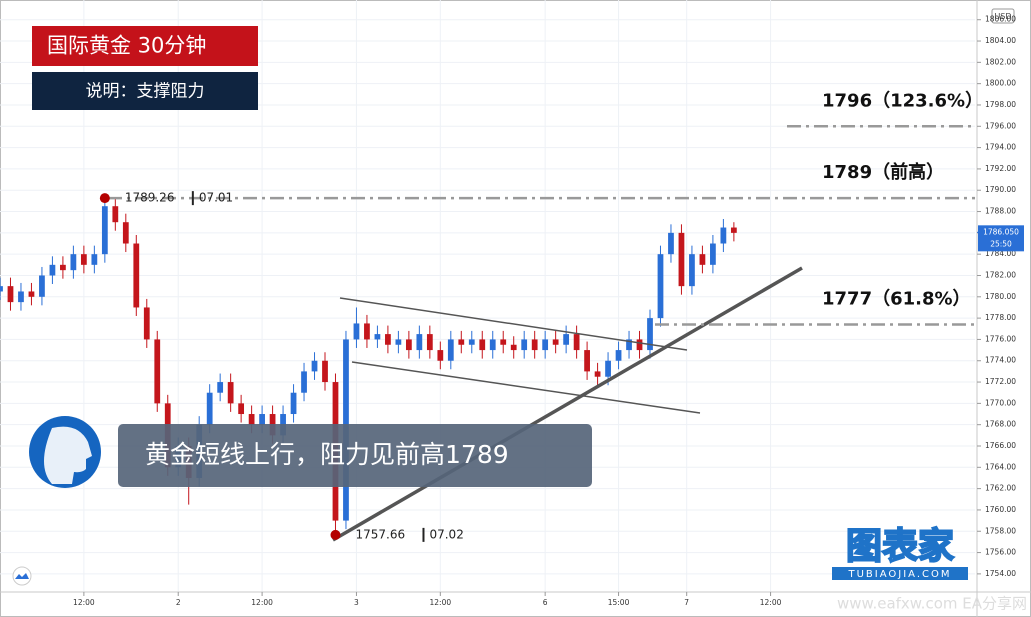  What do you see at coordinates (1000, 189) in the screenshot?
I see `y-tick-label: 1790.00` at bounding box center [1000, 189].